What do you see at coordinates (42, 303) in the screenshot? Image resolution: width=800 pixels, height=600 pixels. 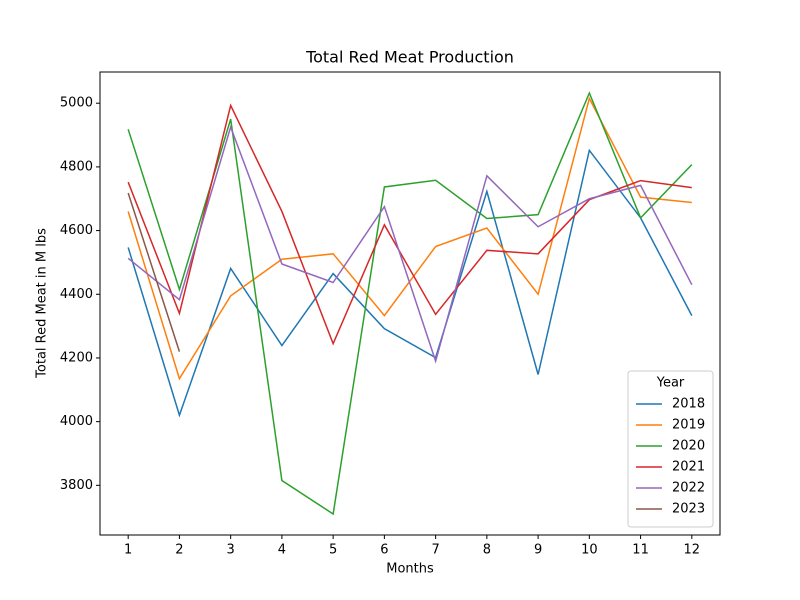 I see `y-axis-label: Total Red Meat in M lbs` at bounding box center [42, 303].